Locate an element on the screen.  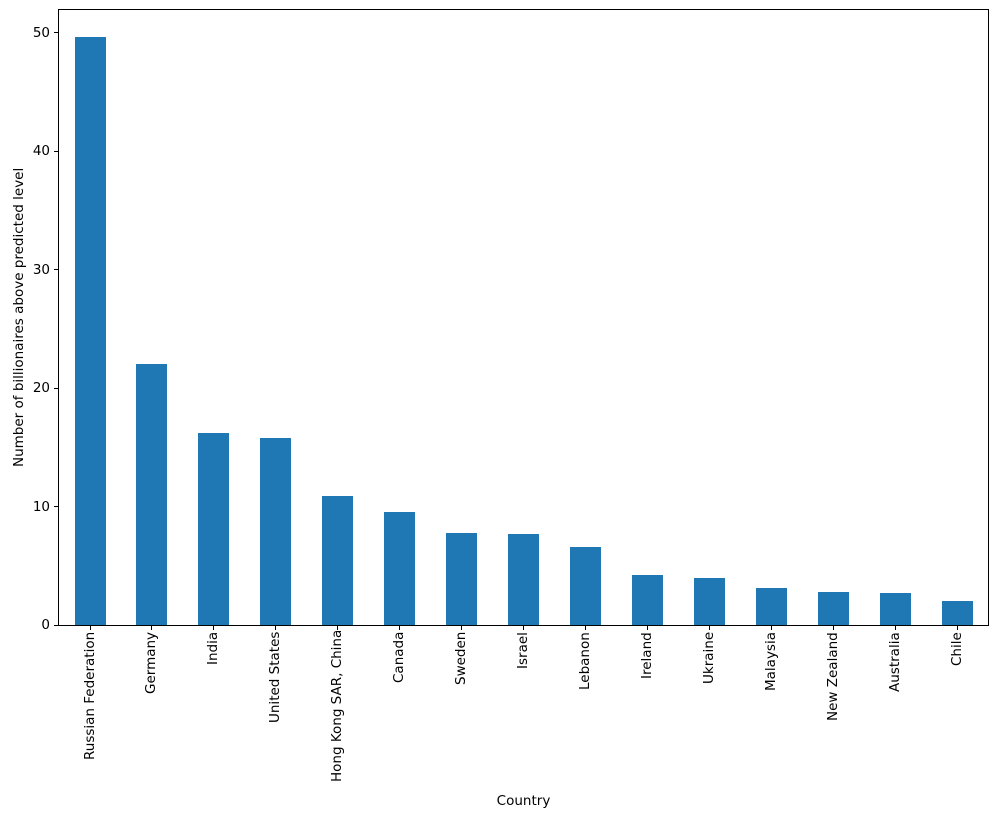
x-tick-label: Germany is located at coordinates (151, 663).